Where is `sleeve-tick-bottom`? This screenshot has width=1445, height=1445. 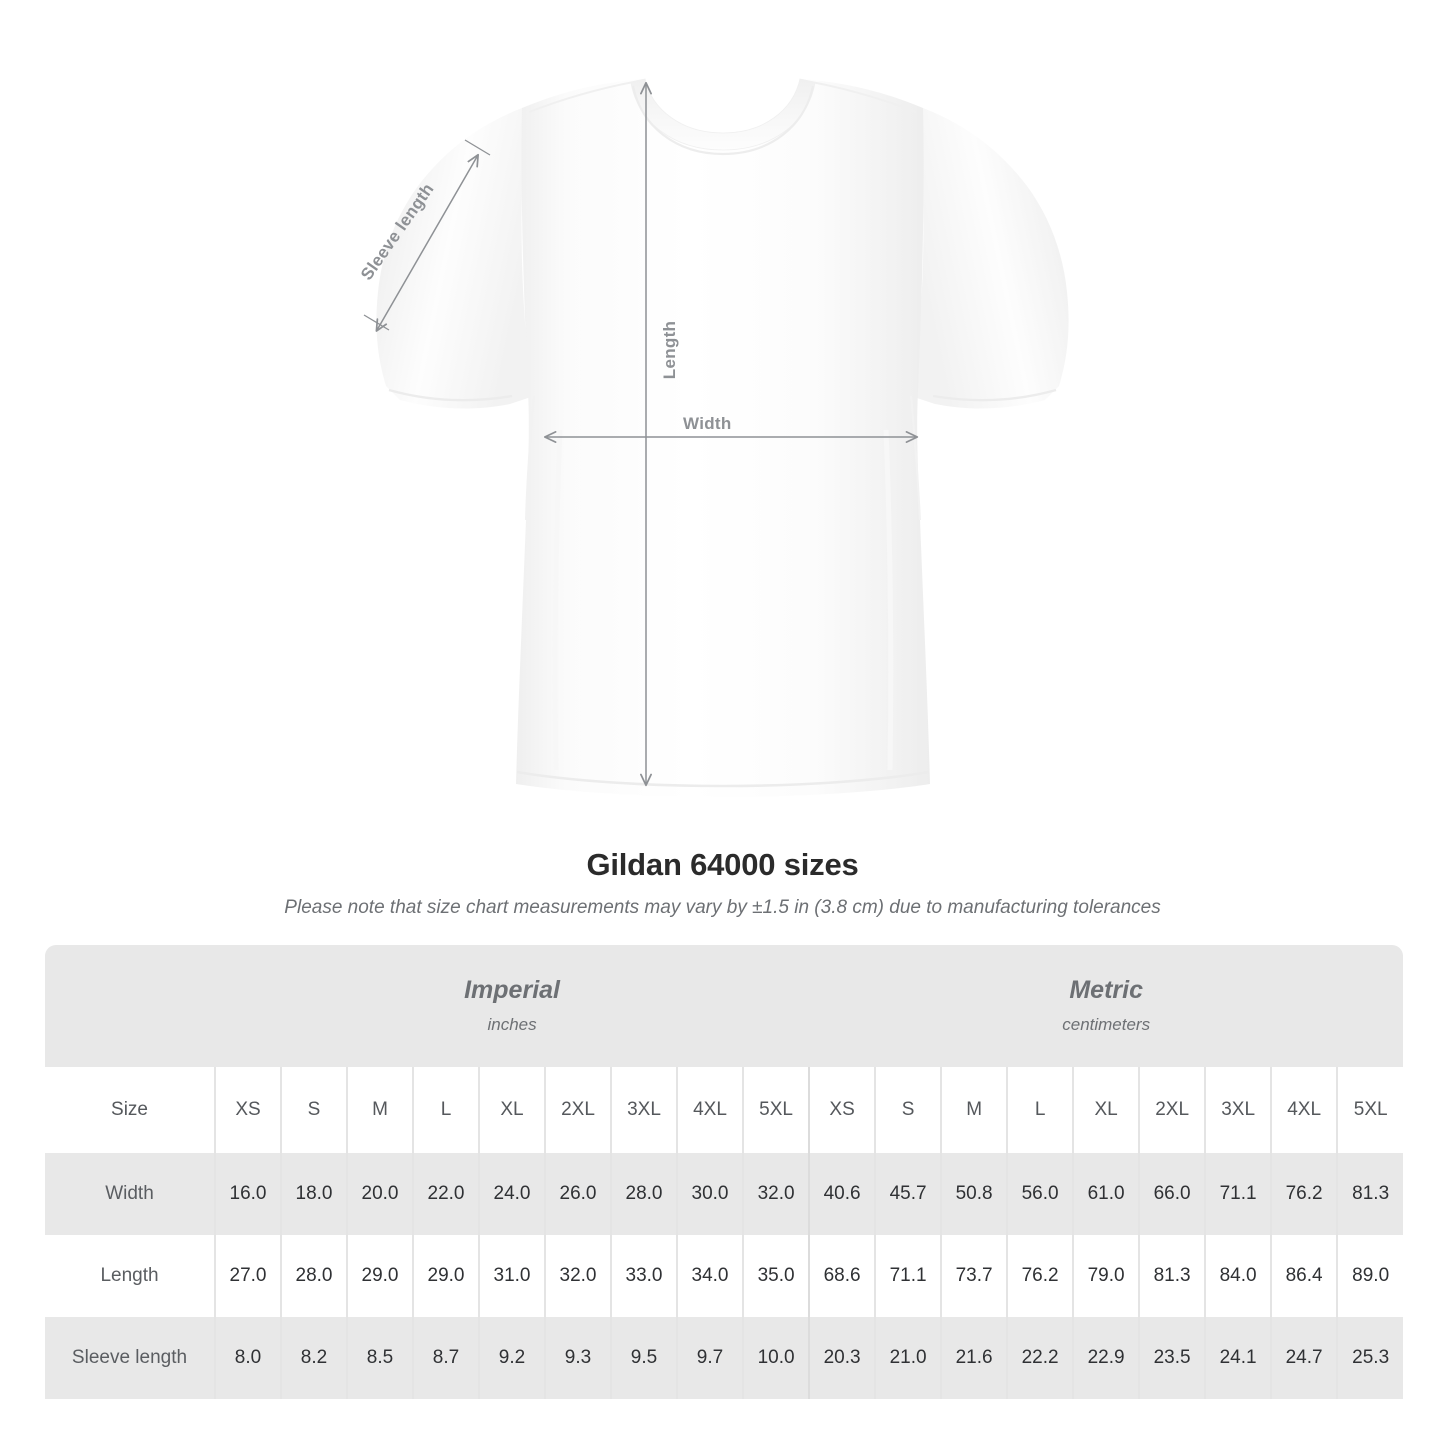 sleeve-tick-bottom is located at coordinates (376, 322).